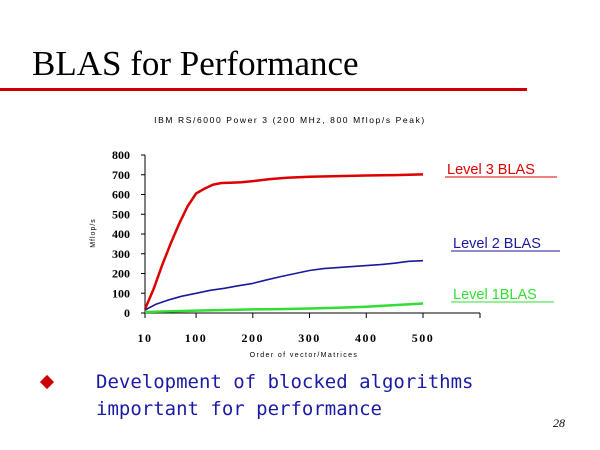  Describe the element at coordinates (309, 338) in the screenshot. I see `x-tick-label: 300` at that location.